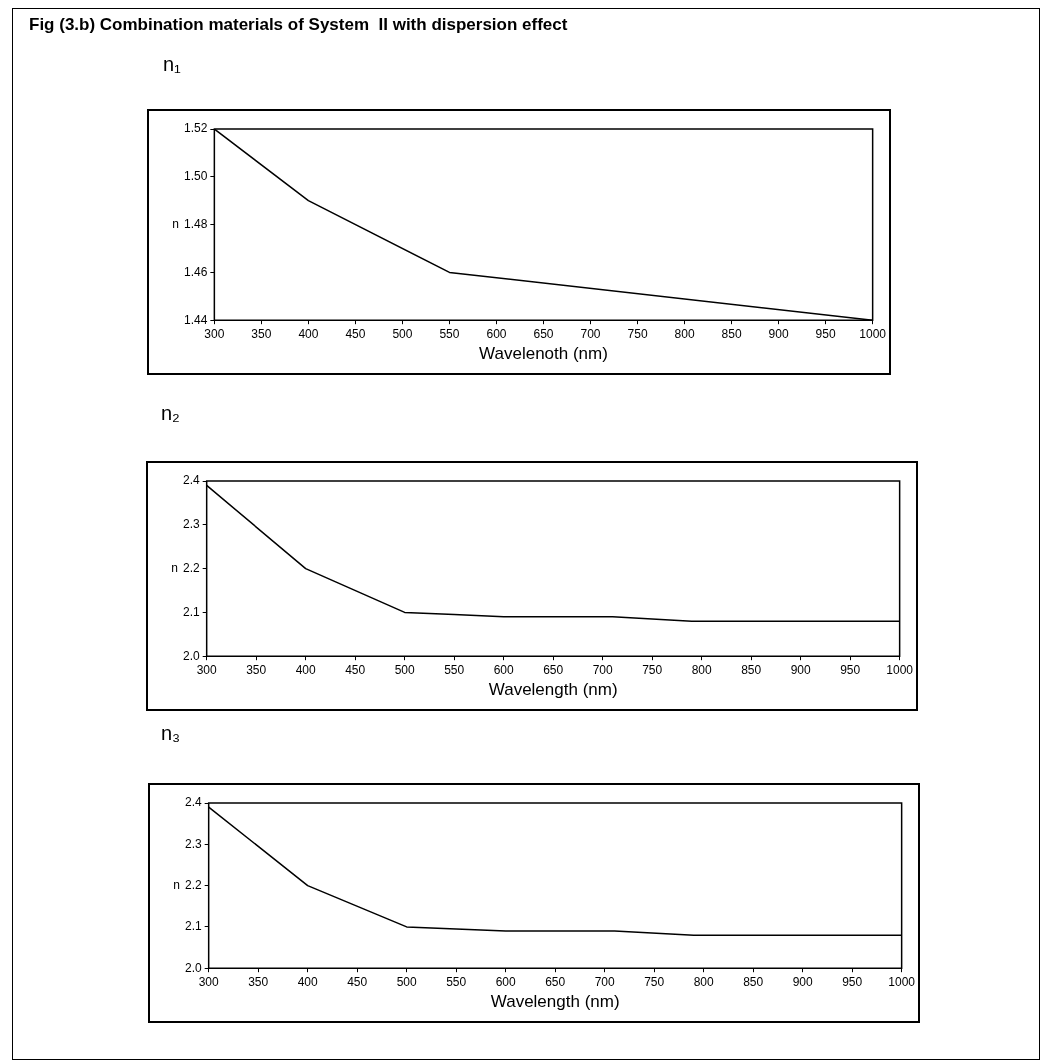 This screenshot has height=1062, width=1045. Describe the element at coordinates (170, 413) in the screenshot. I see `chart-title: n₂` at that location.